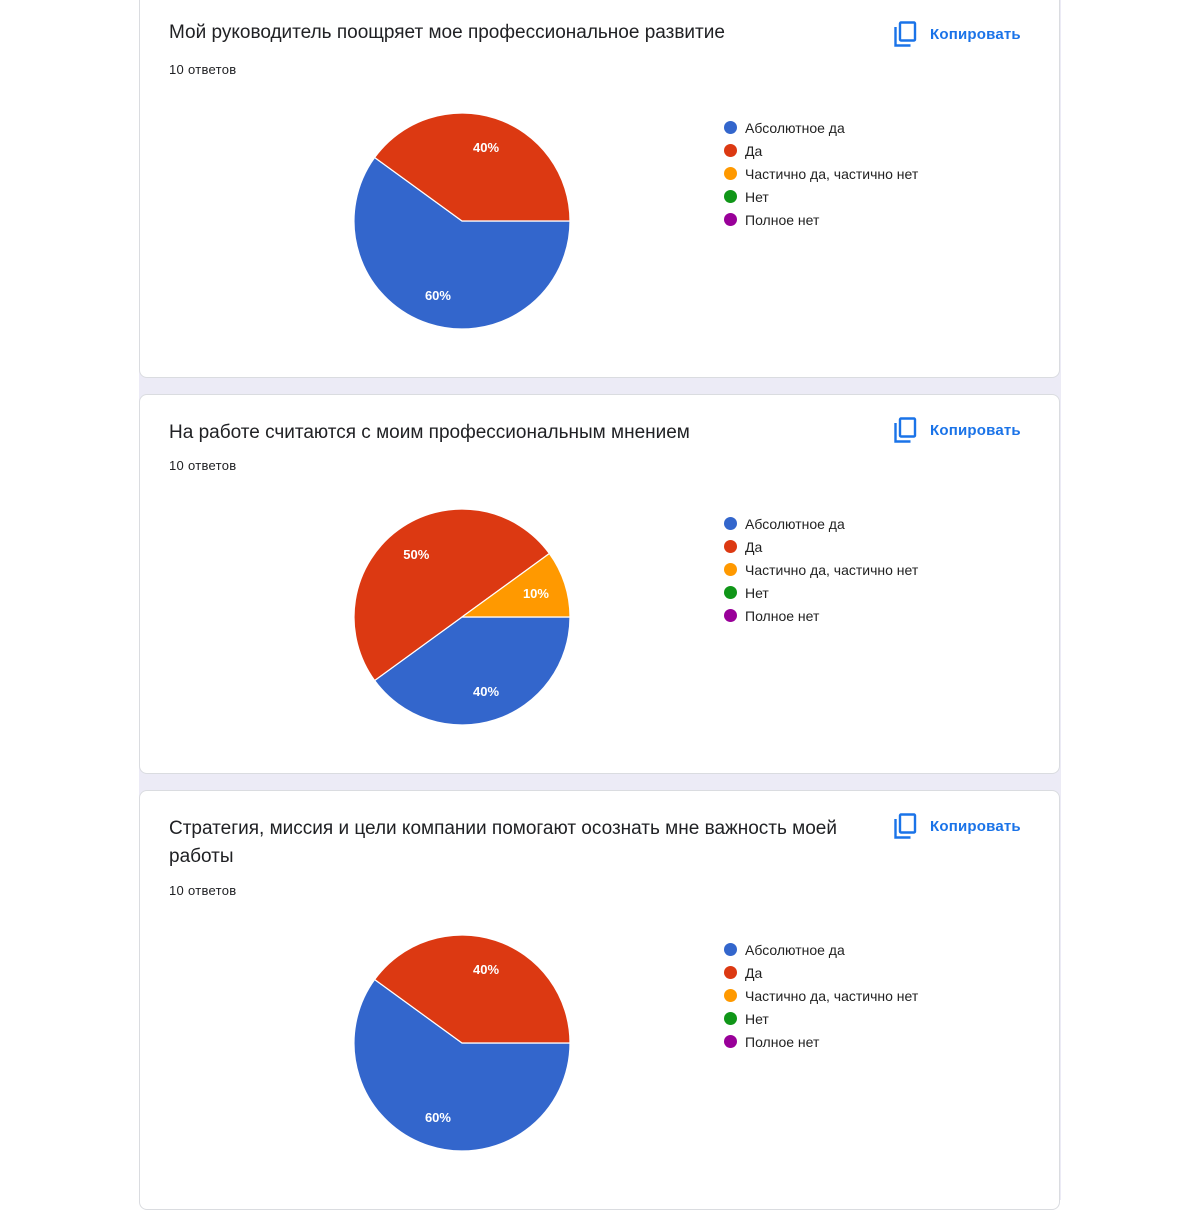 The height and width of the screenshot is (1210, 1200). Describe the element at coordinates (416, 554) in the screenshot. I see `slice-label: 50%` at that location.